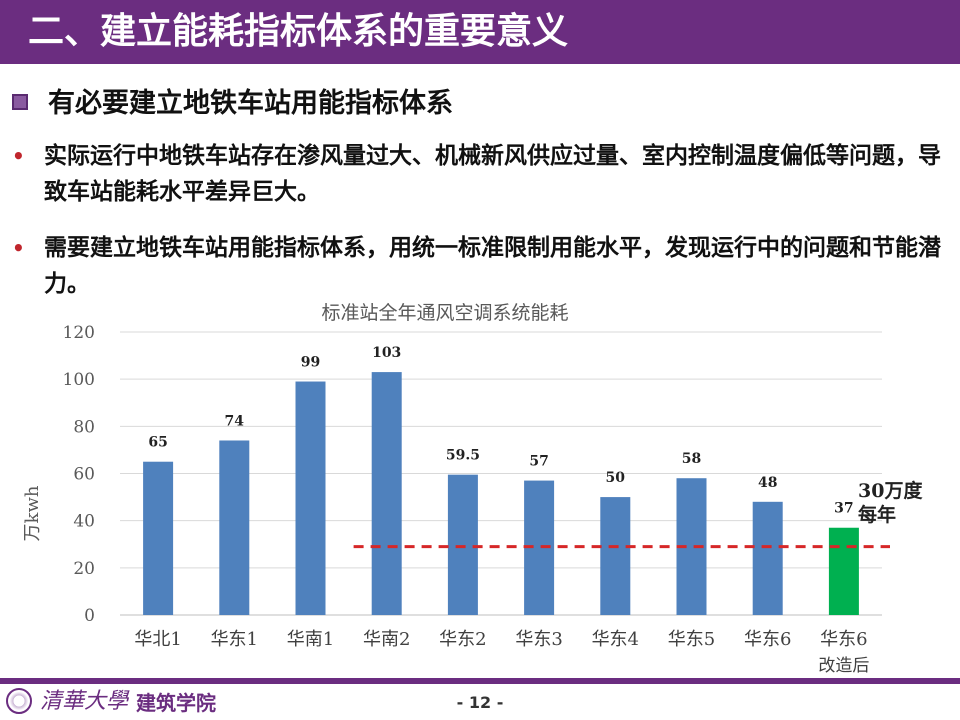  What do you see at coordinates (20, 102) in the screenshot?
I see `square-bullet-icon` at bounding box center [20, 102].